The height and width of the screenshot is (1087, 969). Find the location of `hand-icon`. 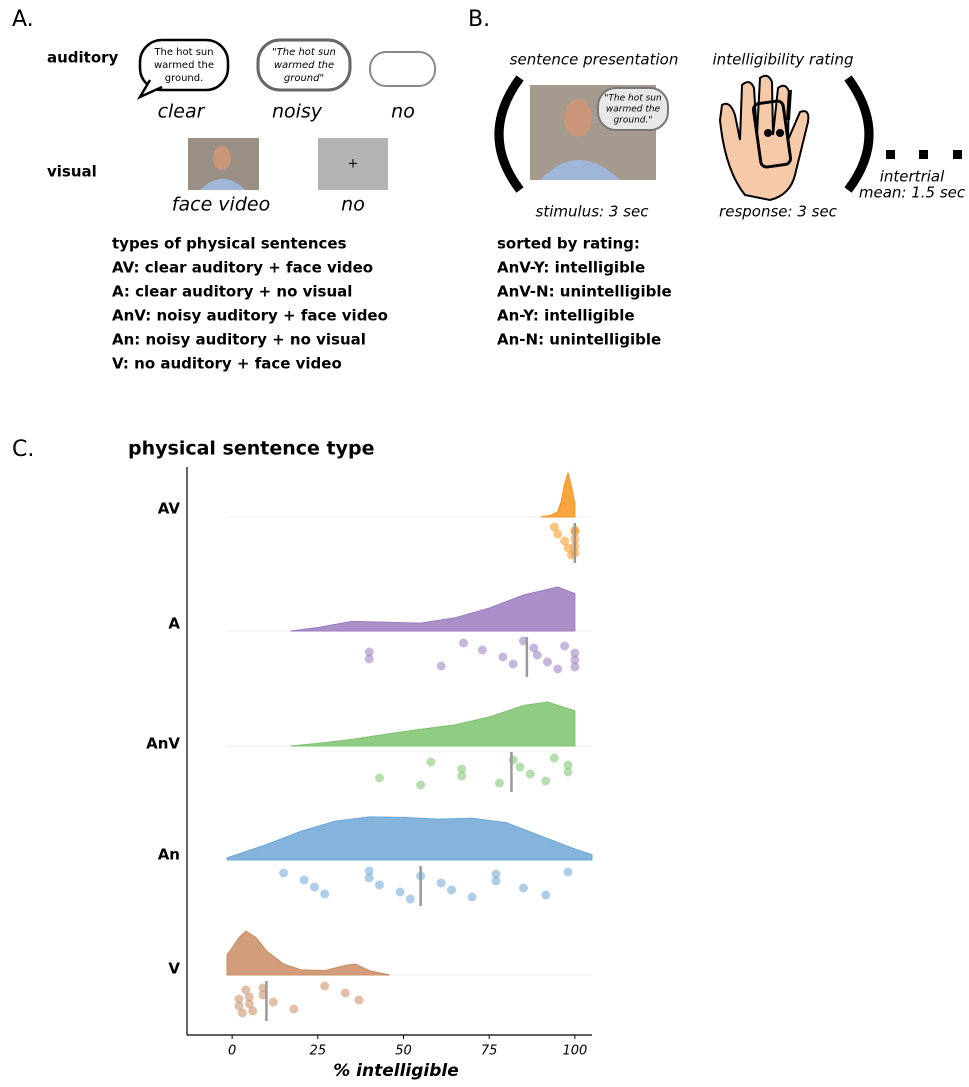

hand-icon is located at coordinates (764, 138).